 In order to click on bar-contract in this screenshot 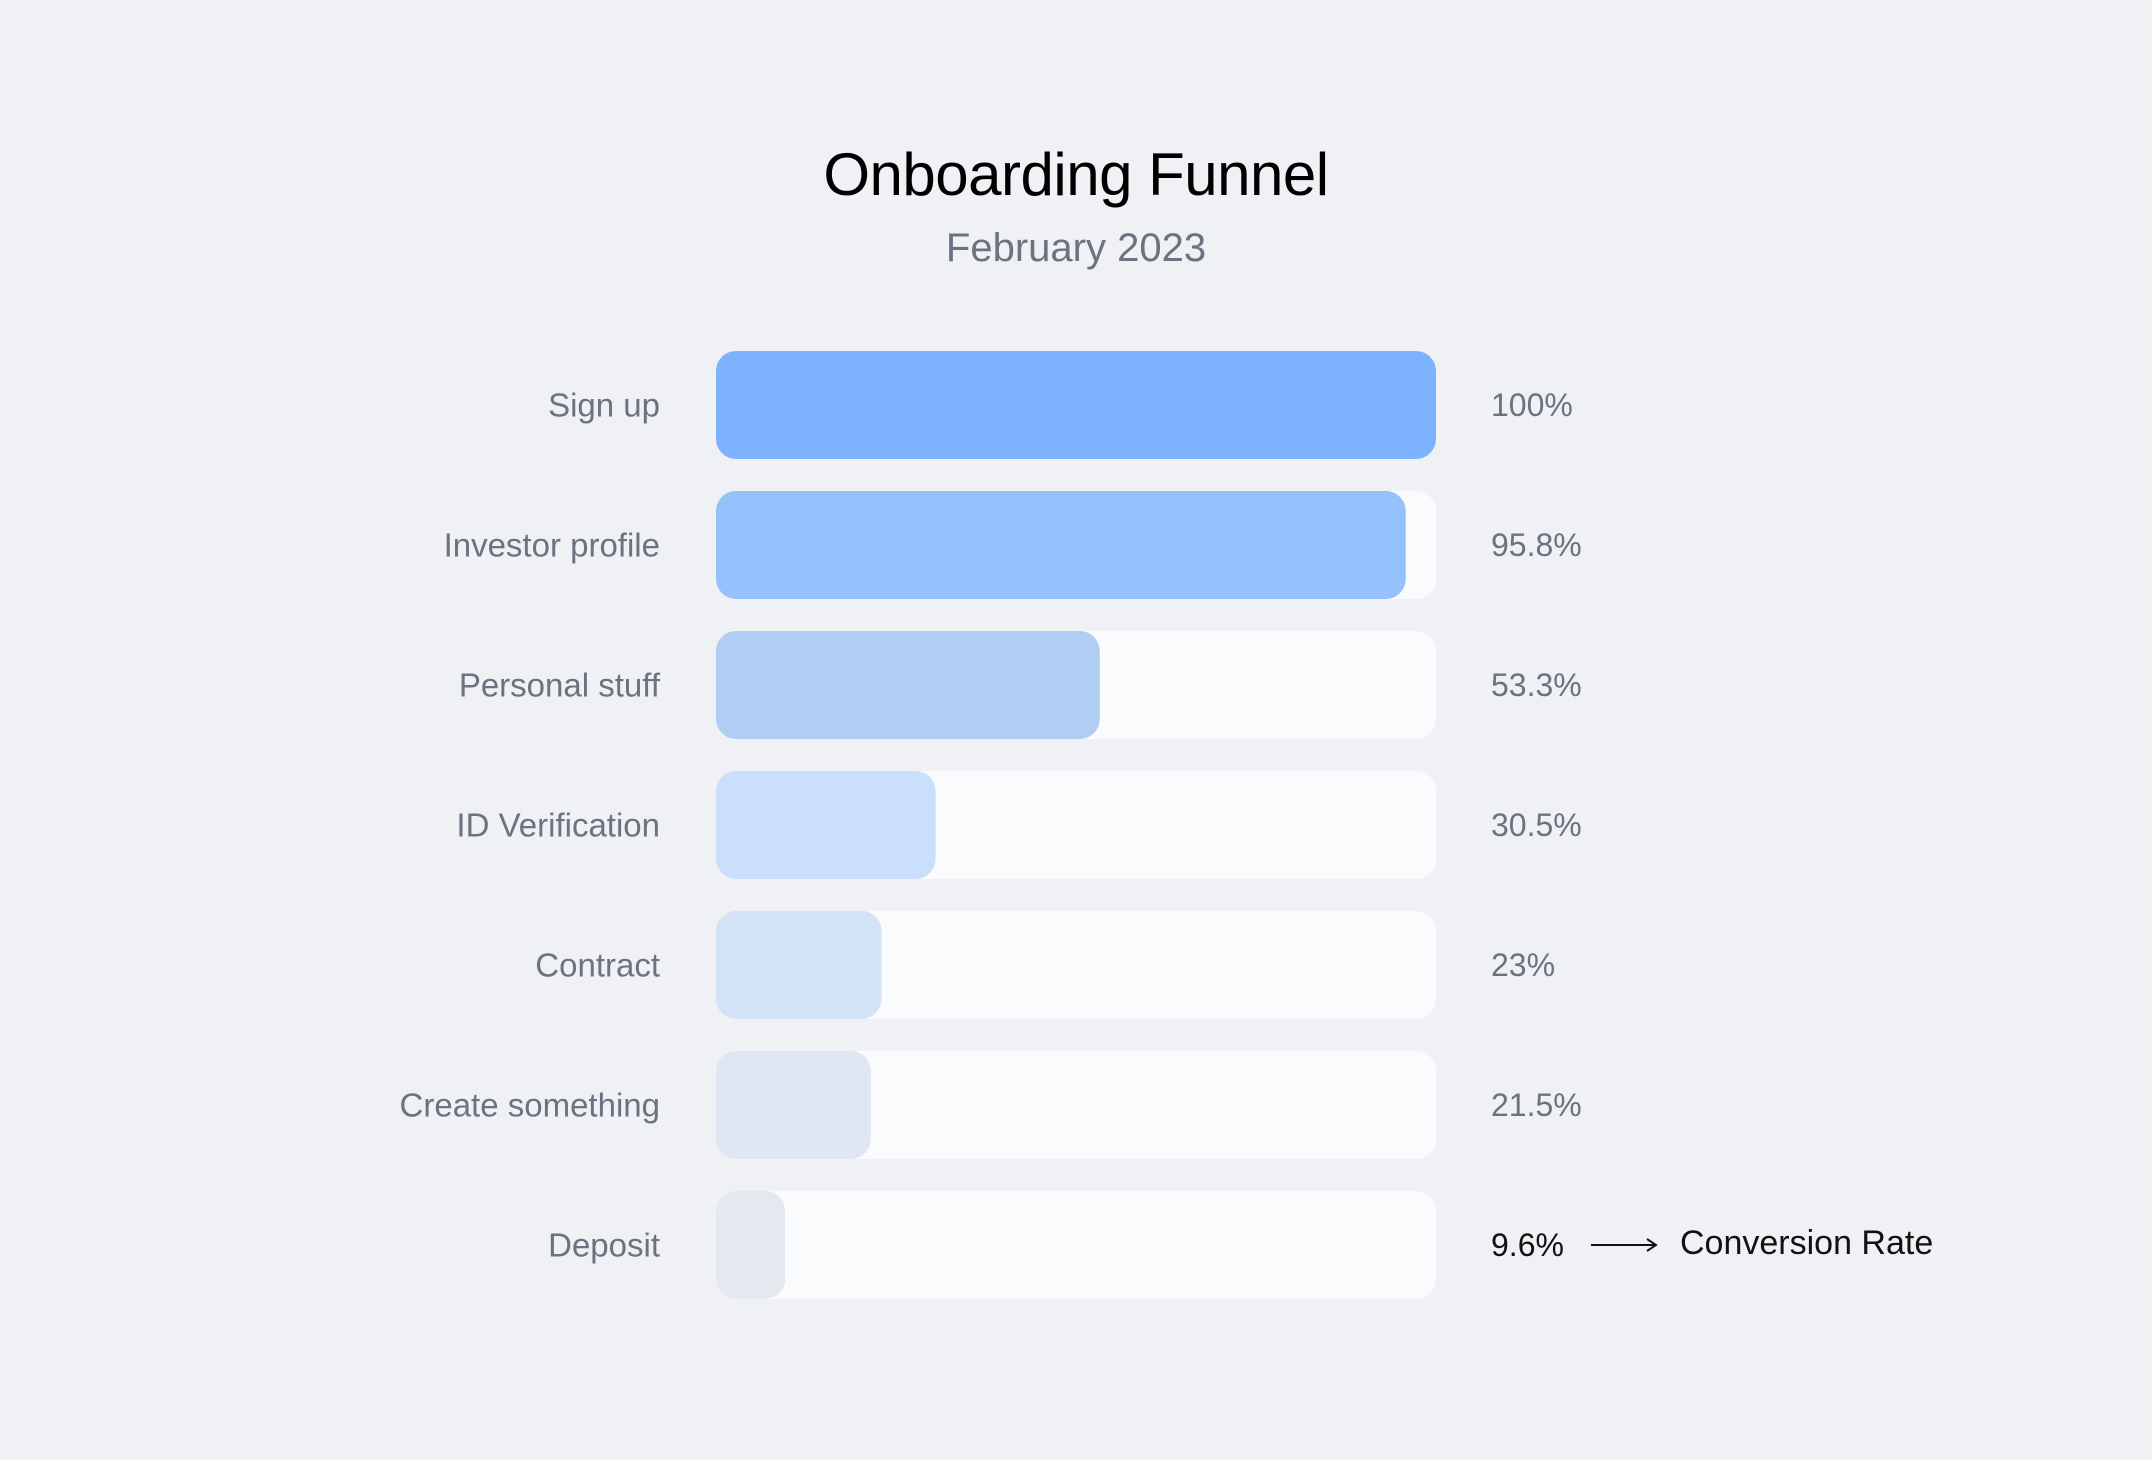, I will do `click(799, 965)`.